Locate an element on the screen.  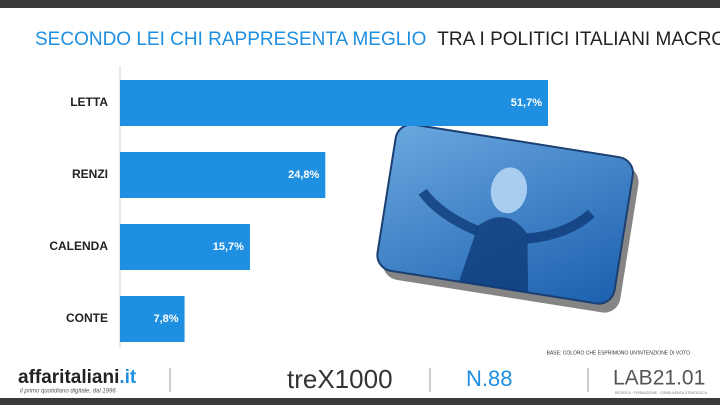
top-band is located at coordinates (360, 4).